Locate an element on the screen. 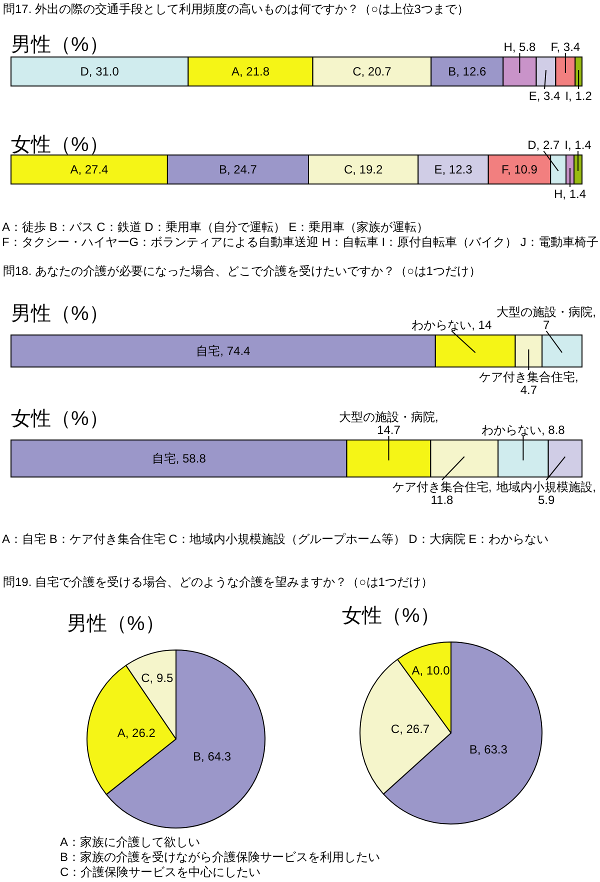 This screenshot has height=882, width=600. annotation: C：介護保険サービスを中心にしたい is located at coordinates (160, 872).